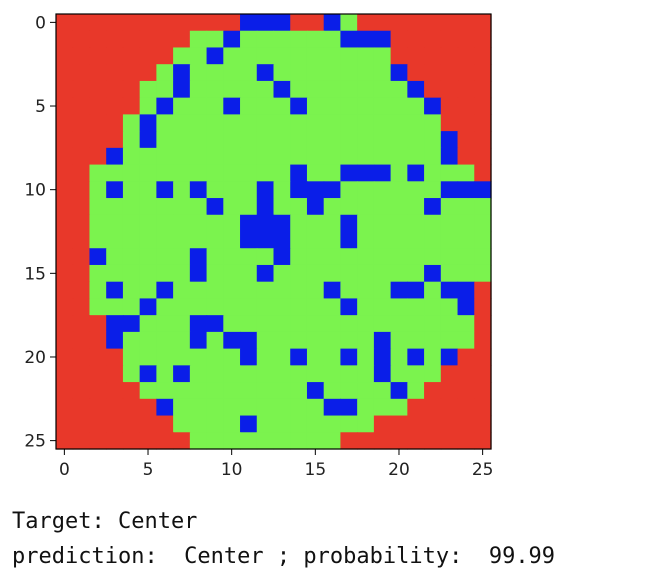  What do you see at coordinates (35, 442) in the screenshot?
I see `y-tick-label: 25` at bounding box center [35, 442].